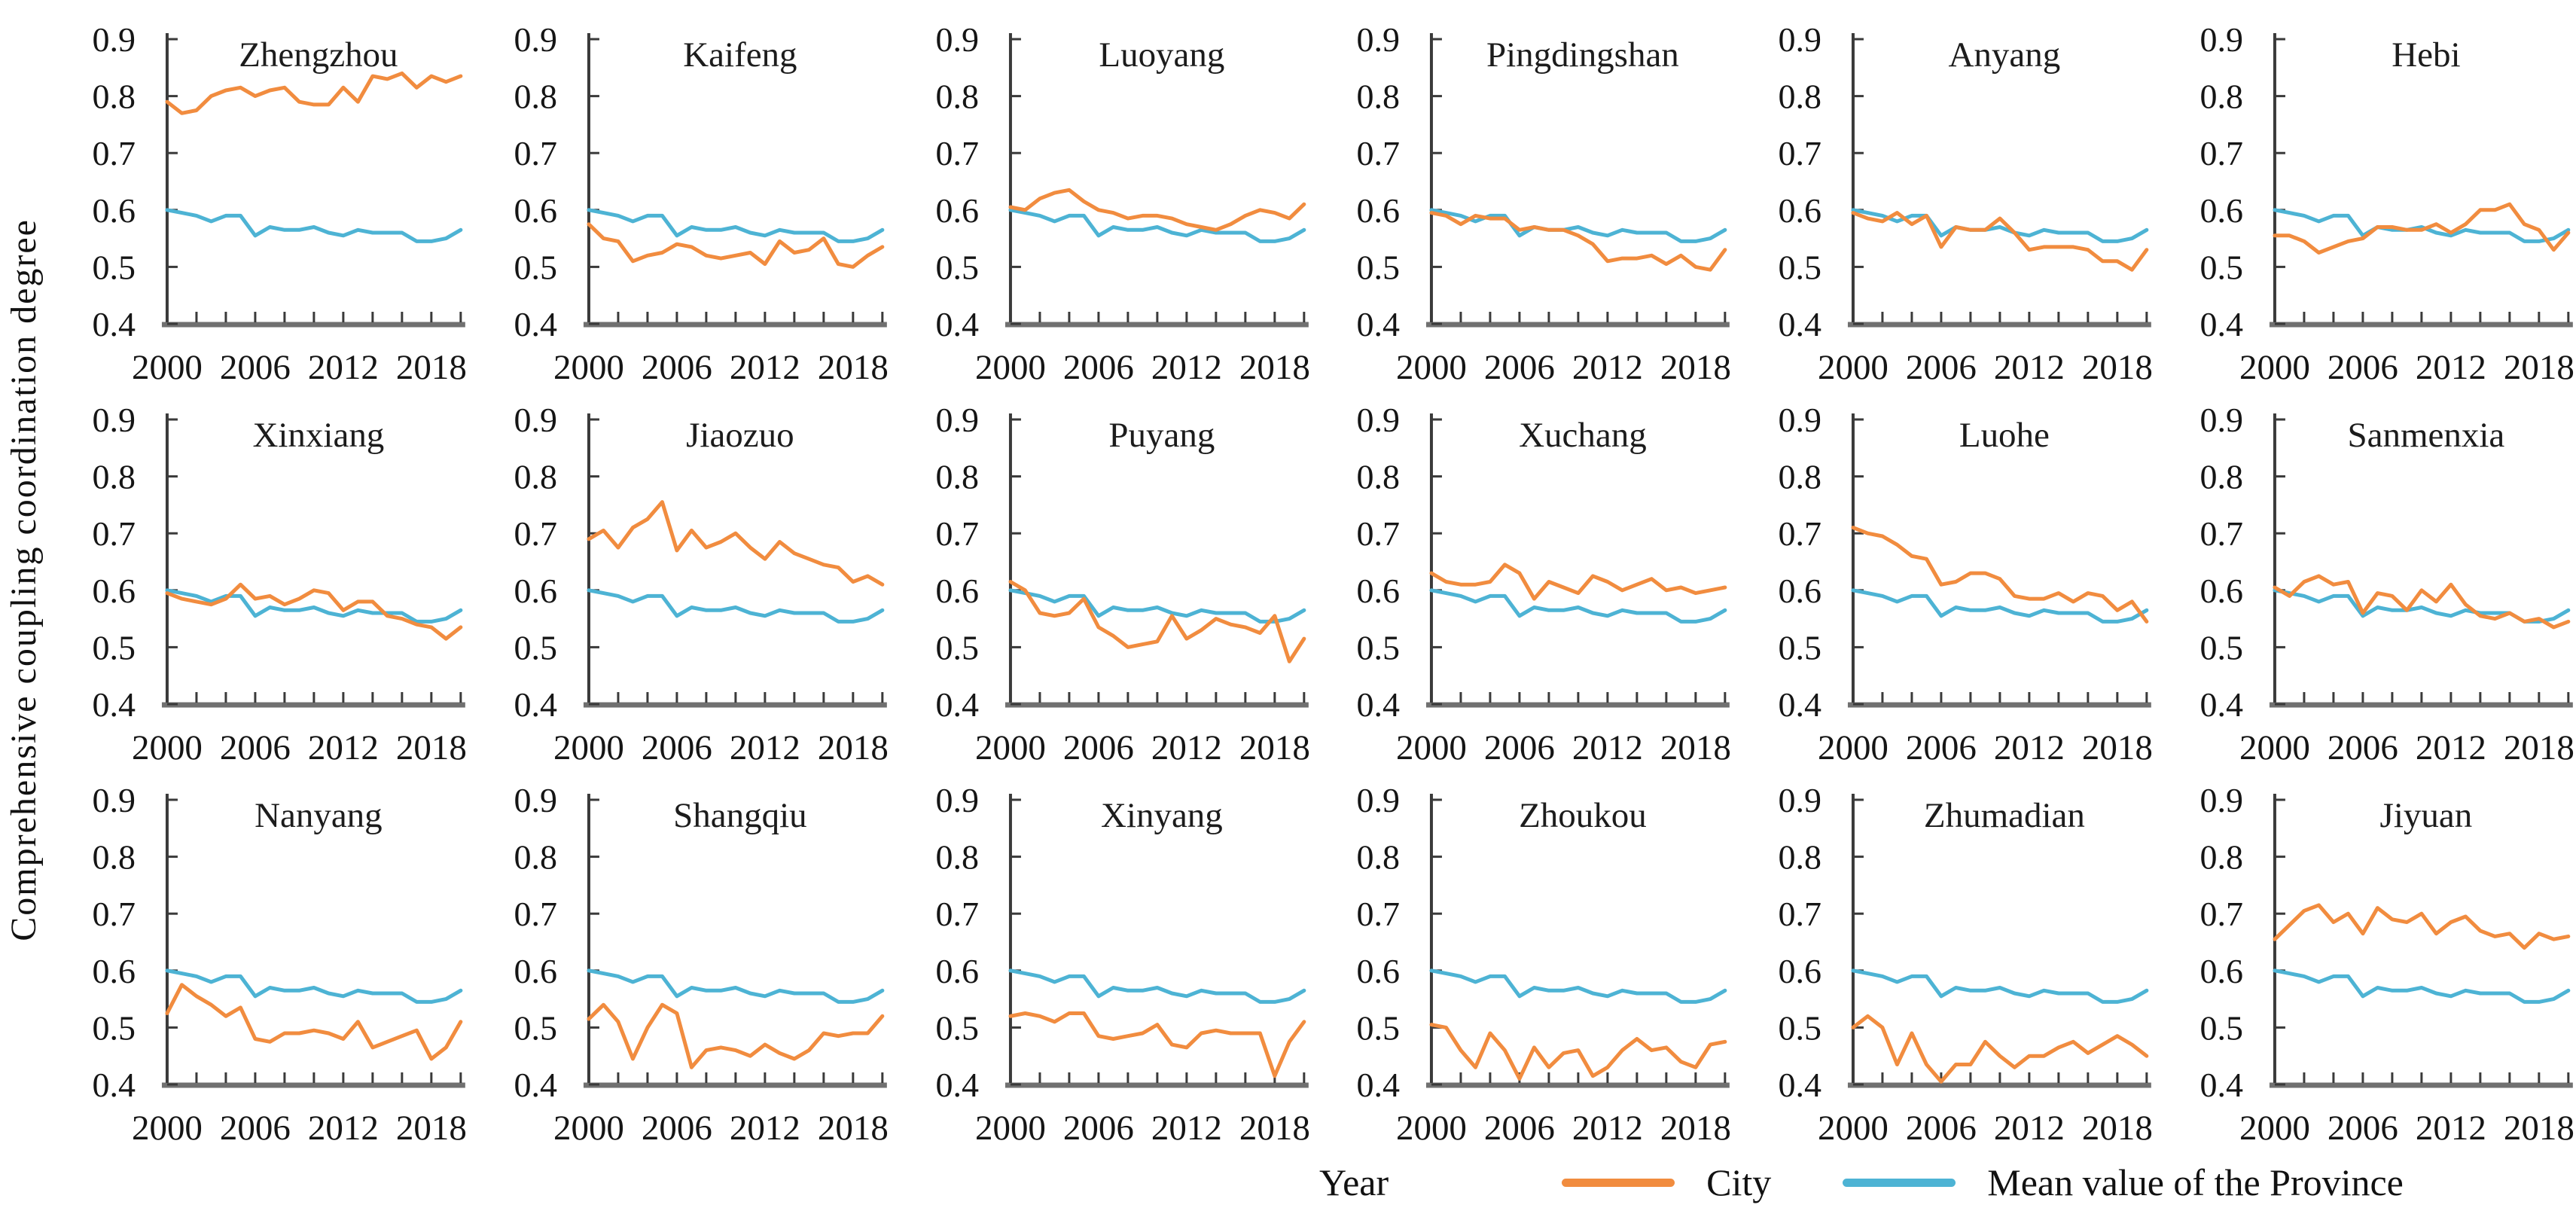  What do you see at coordinates (2426, 816) in the screenshot?
I see `panel-title: Jiyuan` at bounding box center [2426, 816].